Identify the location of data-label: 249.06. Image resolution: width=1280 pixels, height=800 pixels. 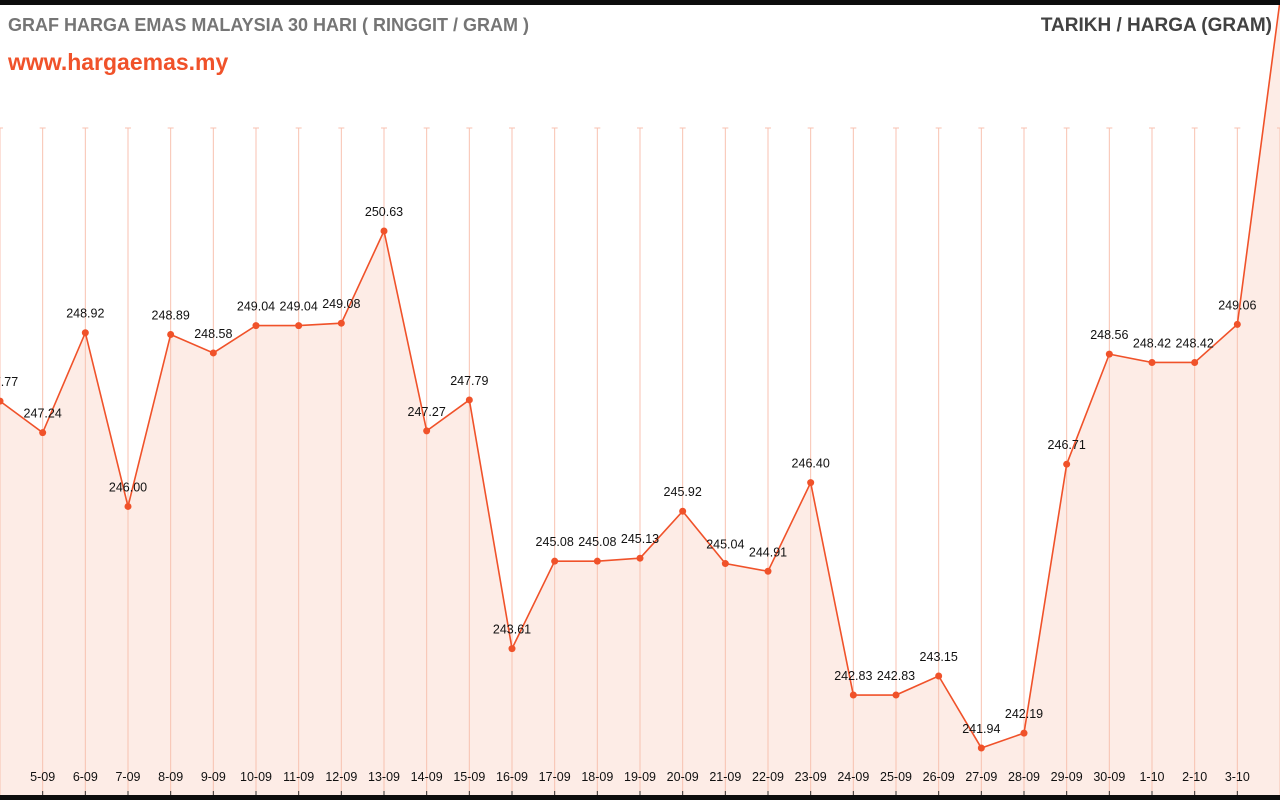
(1237, 305).